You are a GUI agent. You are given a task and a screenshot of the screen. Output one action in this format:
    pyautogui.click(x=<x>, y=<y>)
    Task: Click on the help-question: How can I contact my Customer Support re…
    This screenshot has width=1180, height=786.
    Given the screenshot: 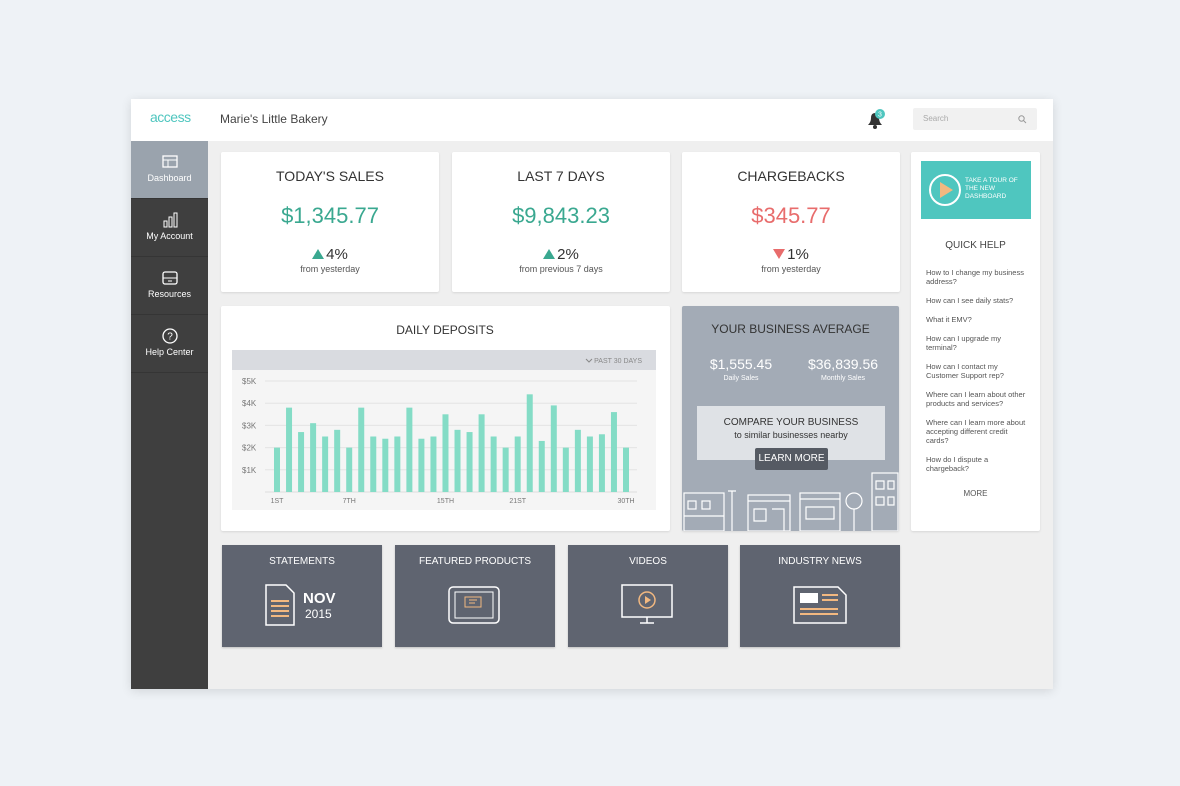 What is the action you would take?
    pyautogui.click(x=965, y=371)
    